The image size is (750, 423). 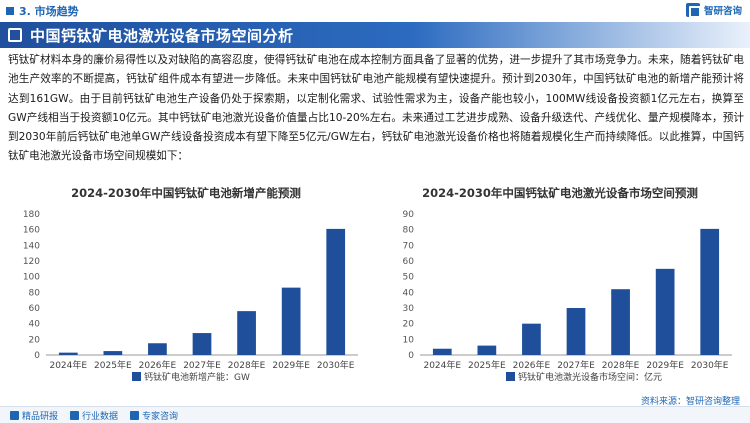 What do you see at coordinates (690, 402) in the screenshot?
I see `source-note: 资料来源：智研咨询整理` at bounding box center [690, 402].